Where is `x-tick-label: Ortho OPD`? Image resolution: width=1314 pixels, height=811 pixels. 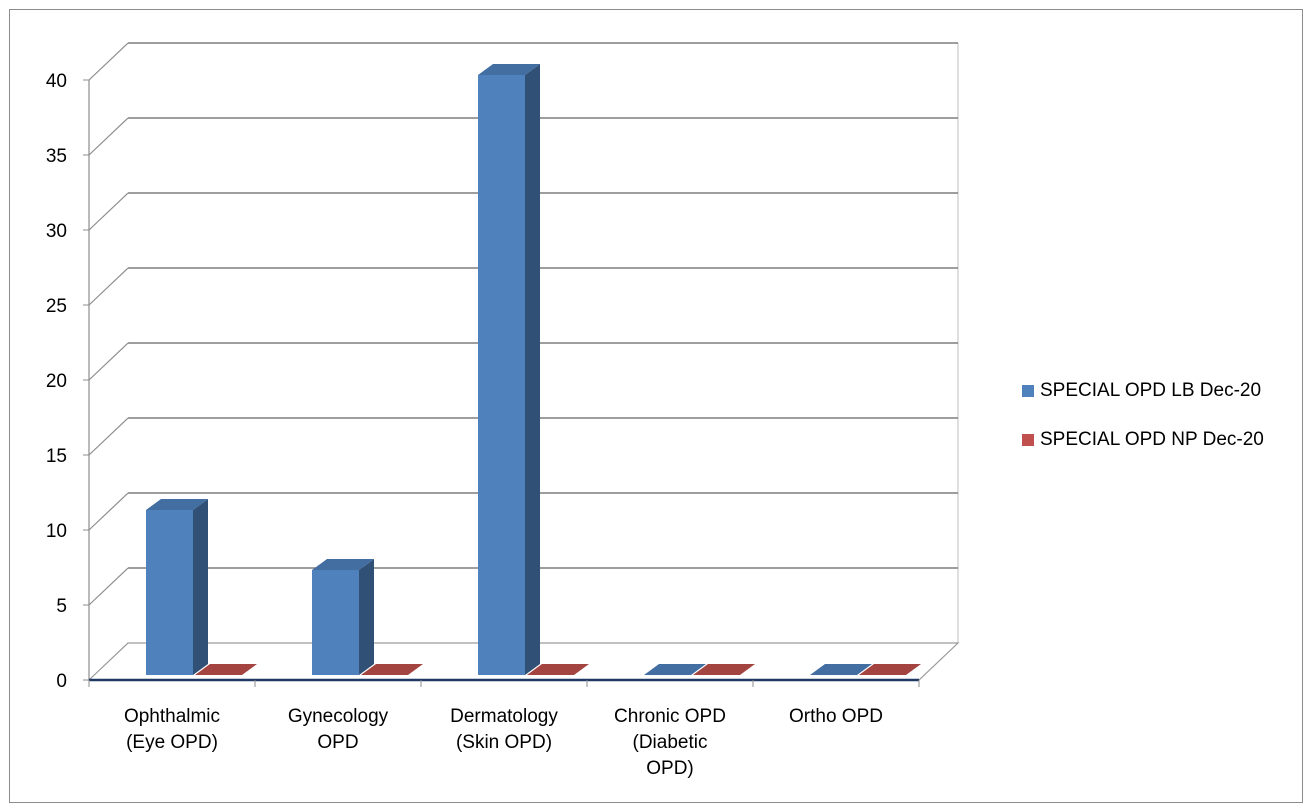
x-tick-label: Ortho OPD is located at coordinates (836, 716).